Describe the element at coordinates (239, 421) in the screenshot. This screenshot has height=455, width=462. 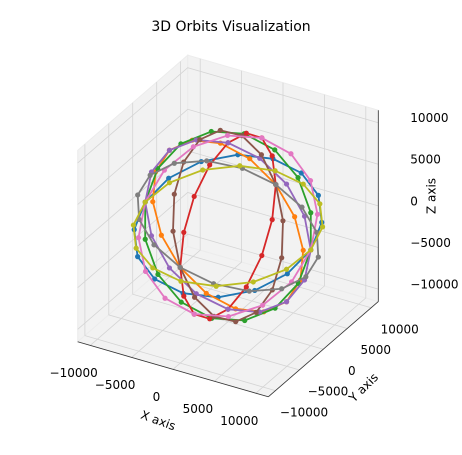
I see `x-tick-label: 10000` at that location.